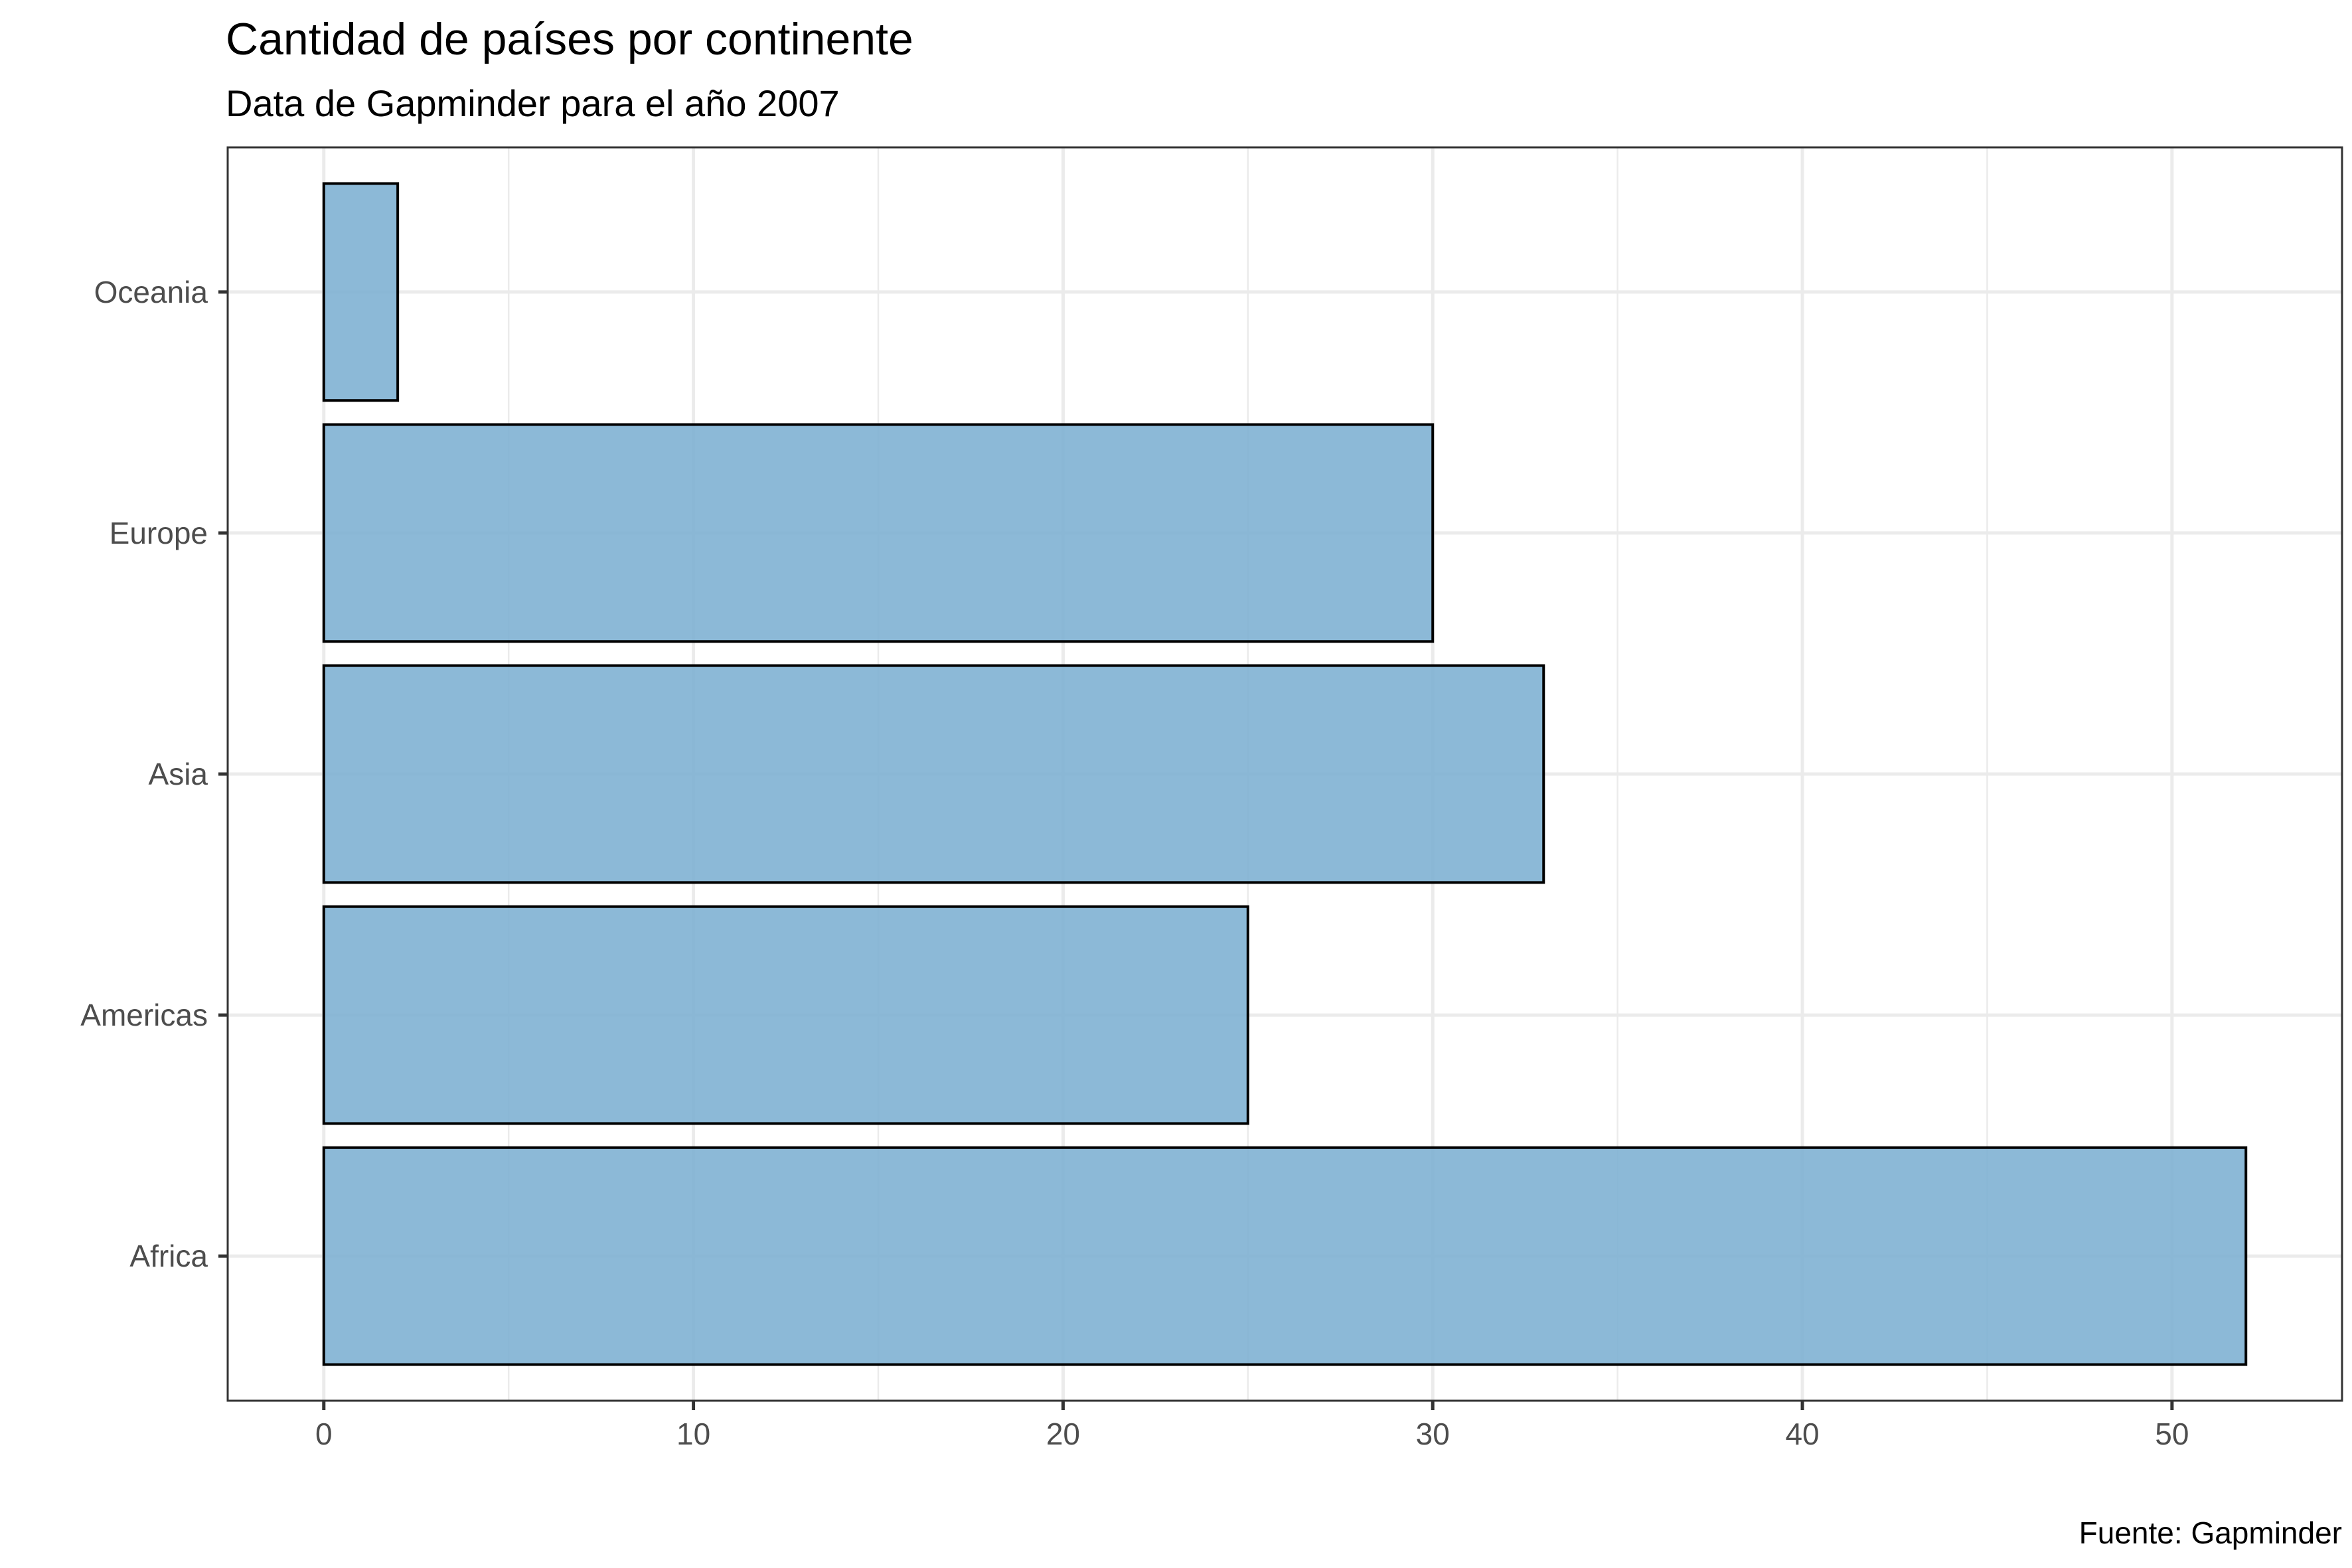 Image resolution: width=2352 pixels, height=1568 pixels. Describe the element at coordinates (151, 292) in the screenshot. I see `y-tick-label-oceania: Oceania` at that location.